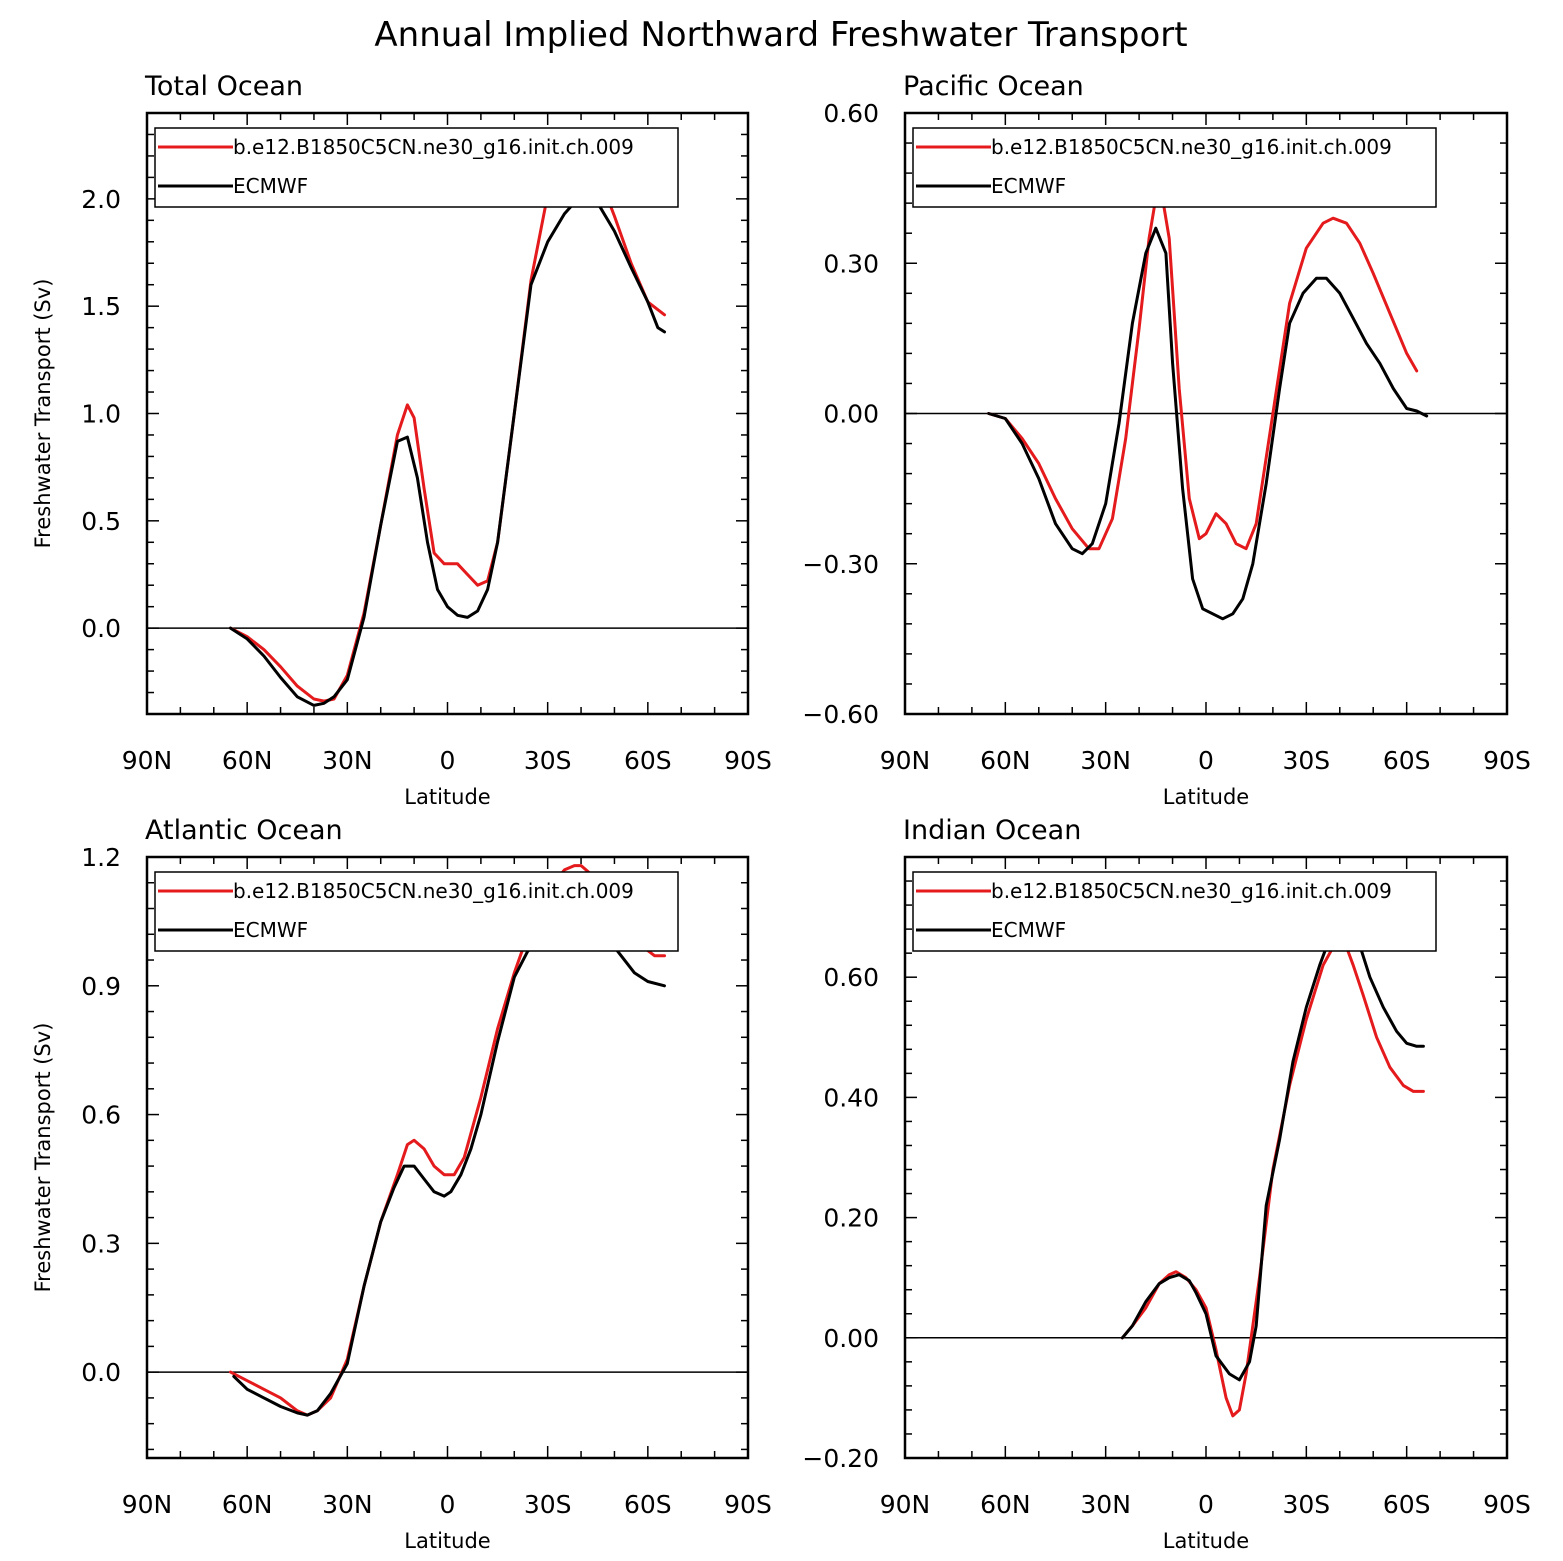  Describe the element at coordinates (851, 263) in the screenshot. I see `y-tick-label: 0.30` at that location.